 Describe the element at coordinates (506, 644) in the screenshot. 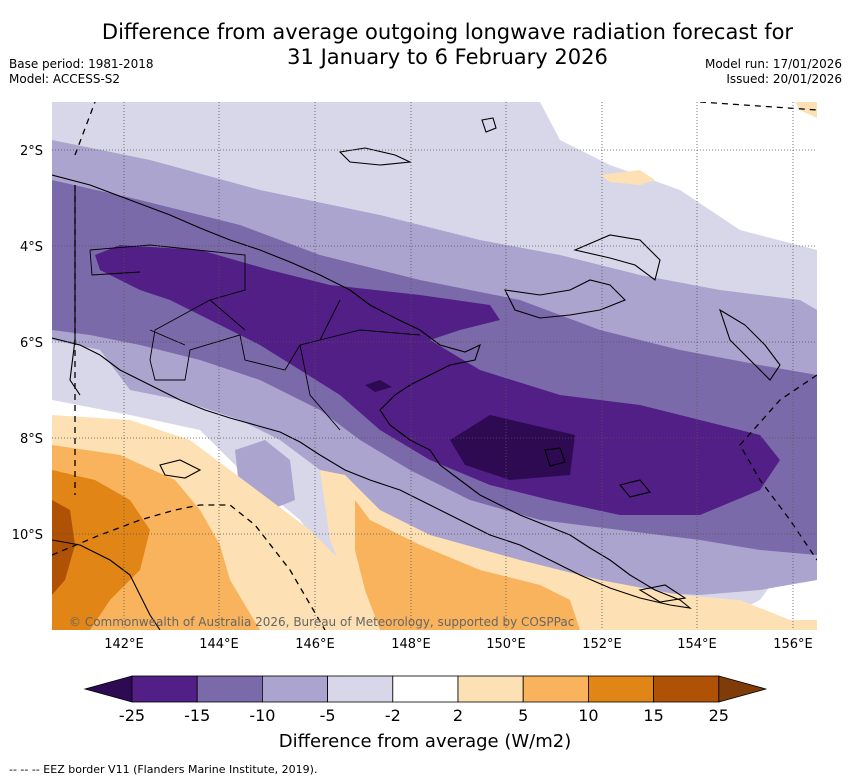

I see `lon-label: 150°E` at that location.